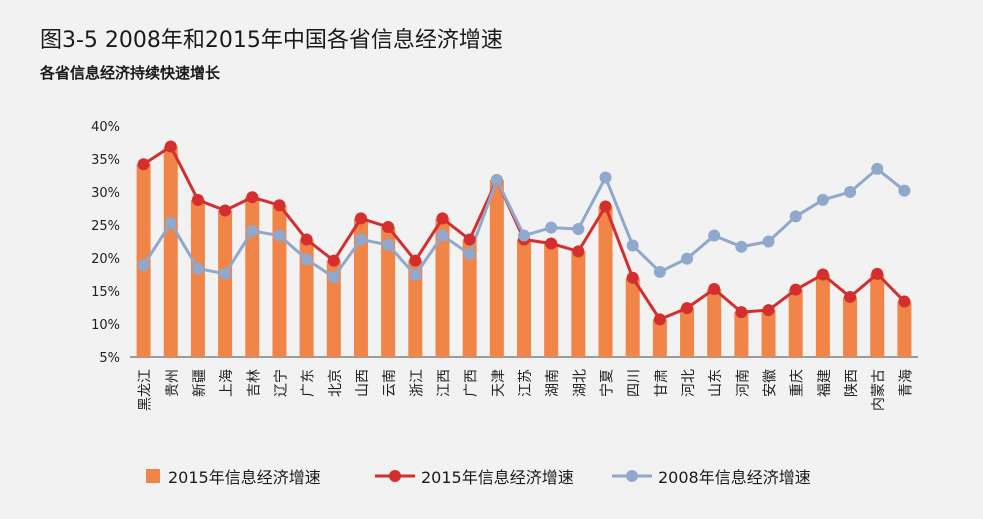 This screenshot has height=519, width=983. Describe the element at coordinates (395, 476) in the screenshot. I see `legend-line-2015-swatch` at that location.